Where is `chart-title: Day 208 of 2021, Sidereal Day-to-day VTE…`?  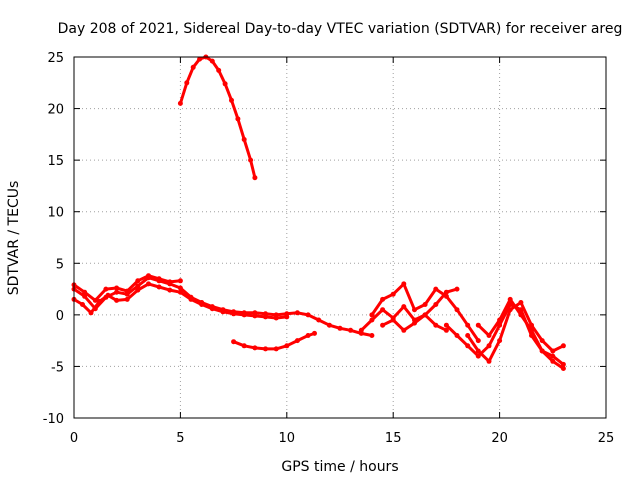
chart-title: Day 208 of 2021, Sidereal Day-to-day VTE… is located at coordinates (340, 29).